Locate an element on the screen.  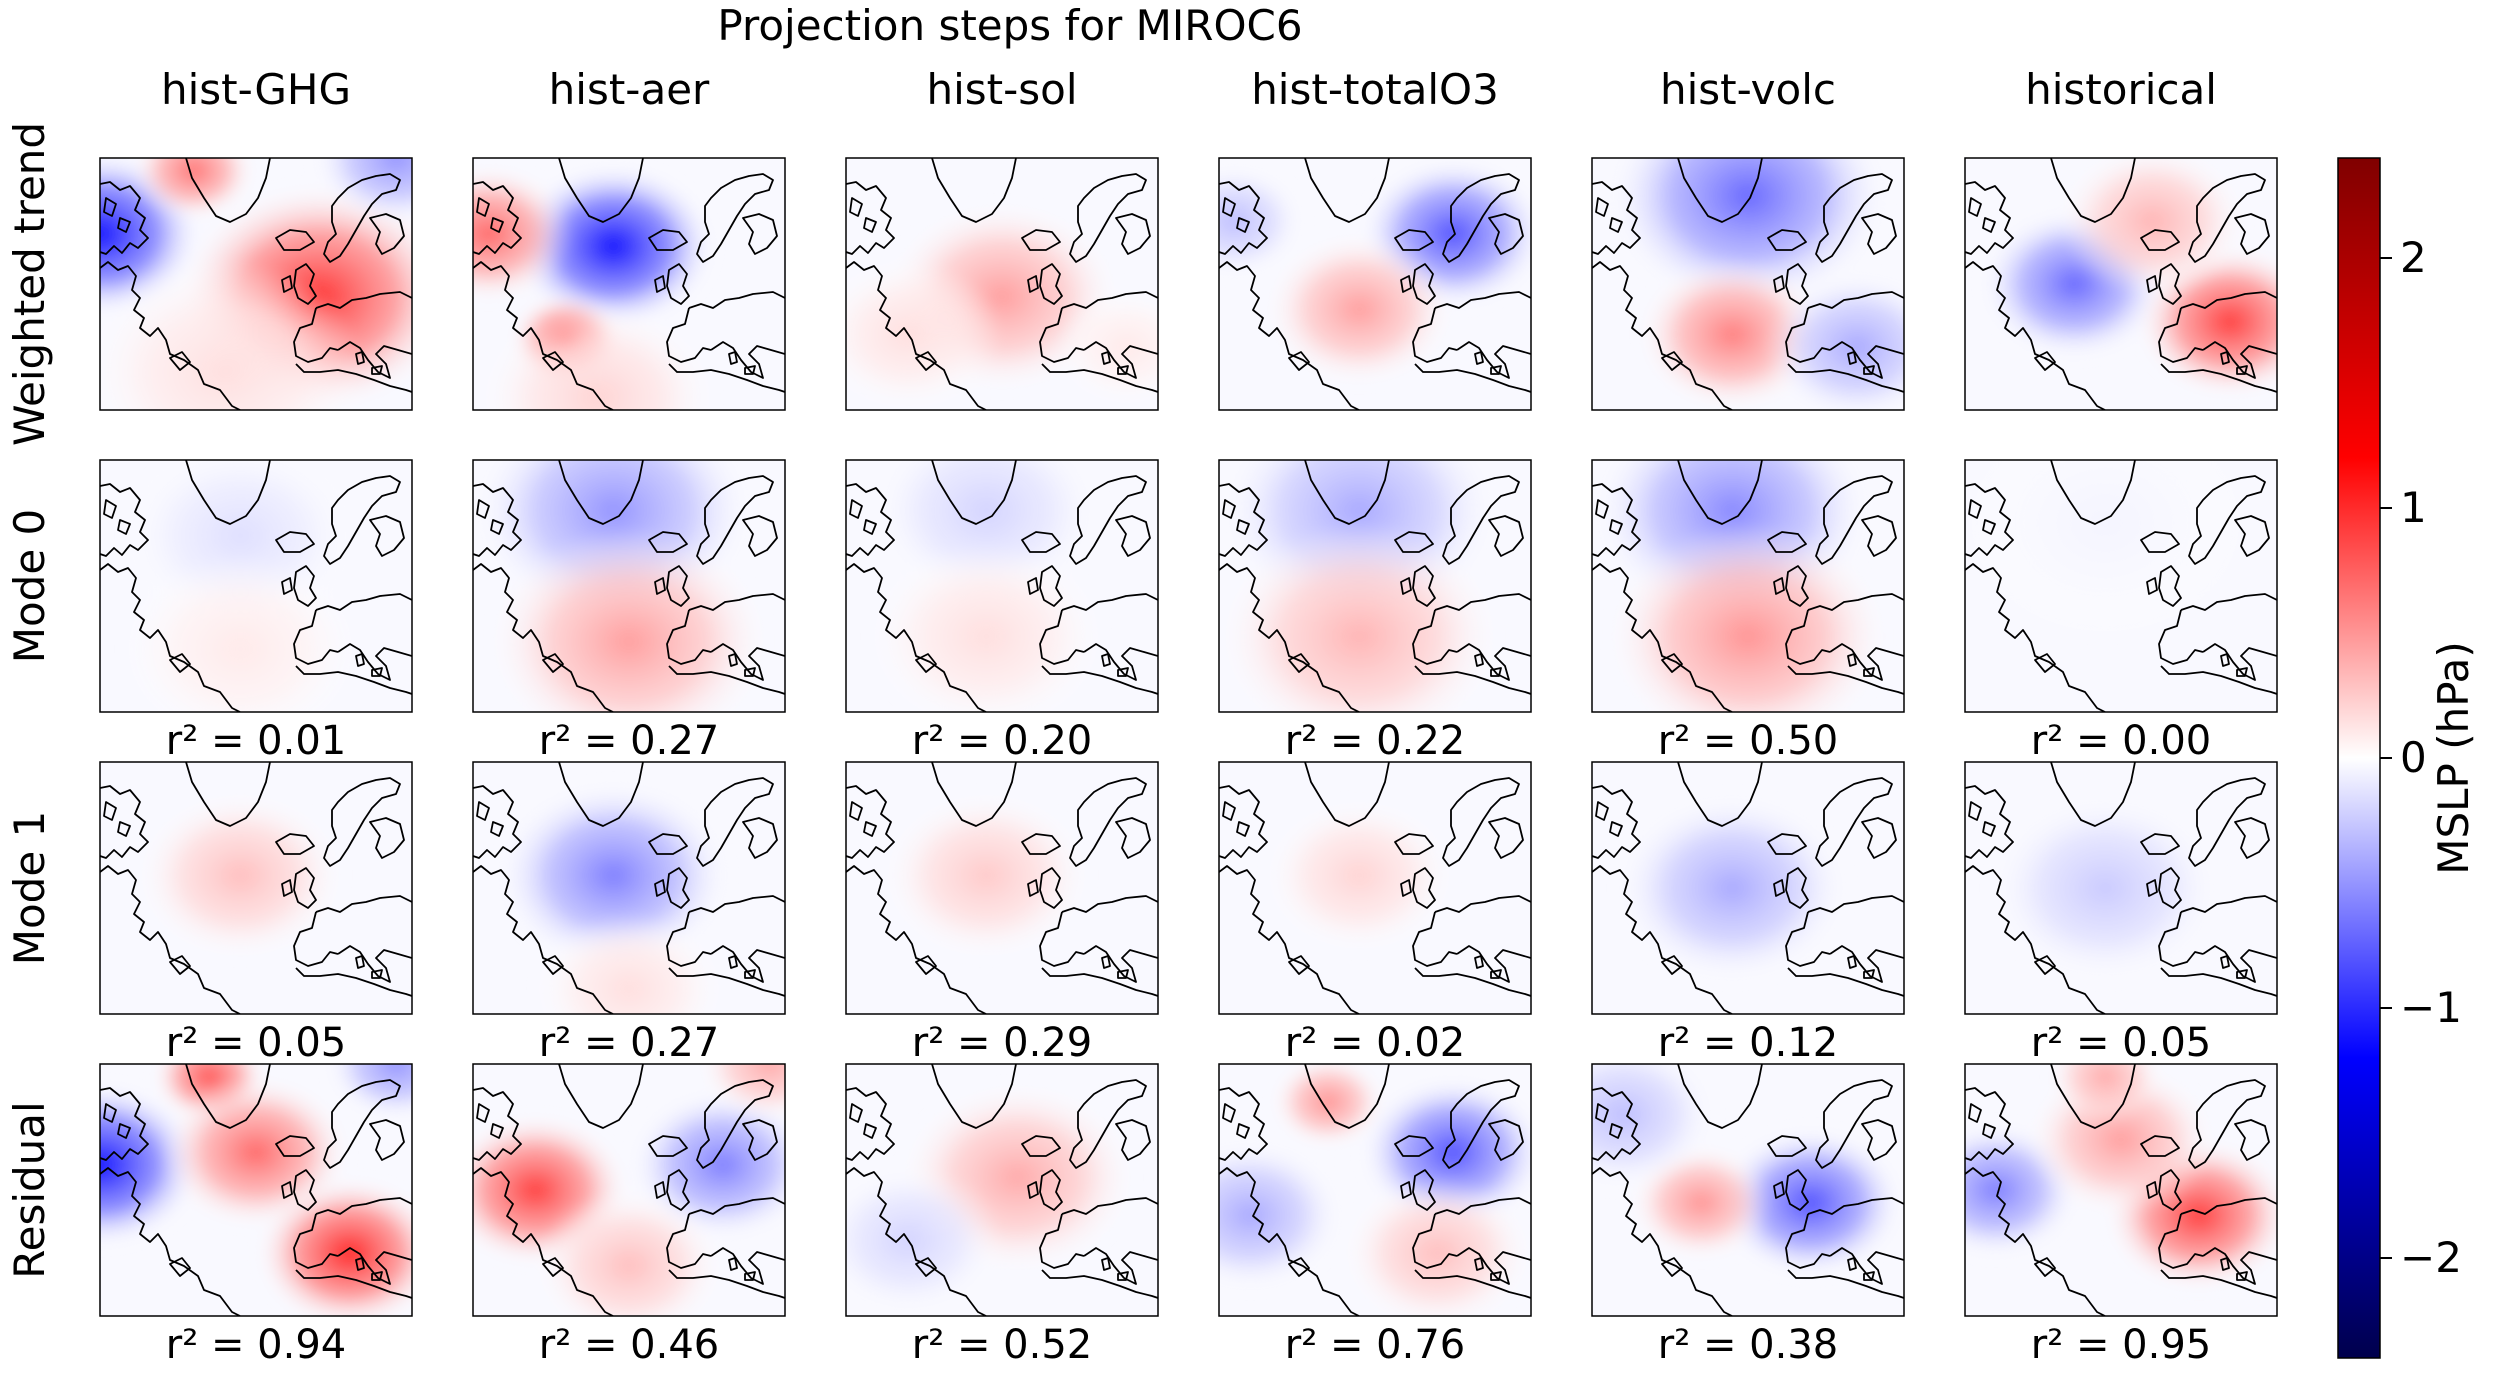
r2-label: r² = 0.94 is located at coordinates (256, 1345).